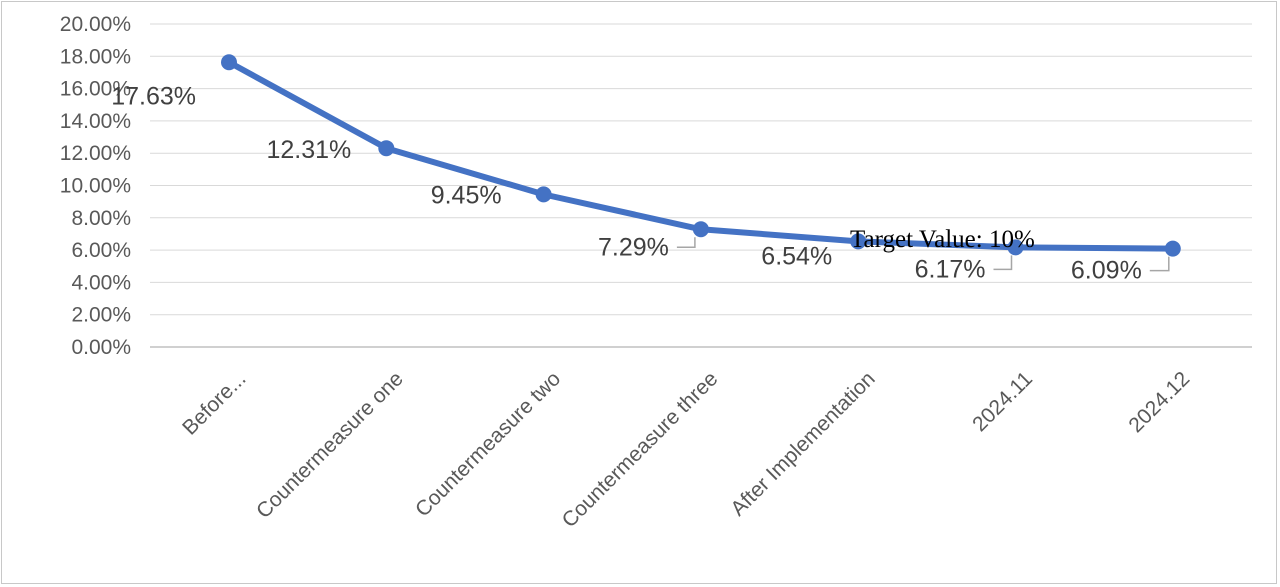 The image size is (1280, 587). I want to click on y-tick-label: 12.00%, so click(95, 153).